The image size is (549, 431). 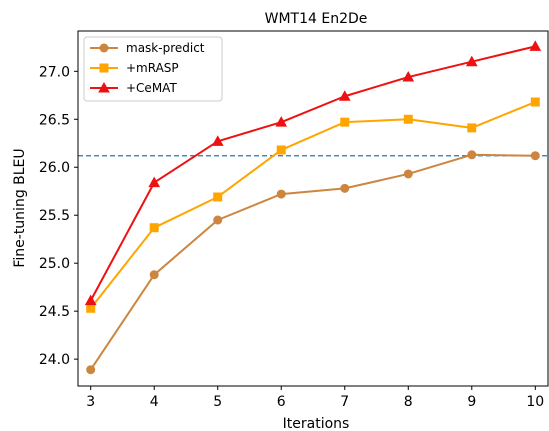 I want to click on legend-label: +mRASP, so click(x=152, y=68).